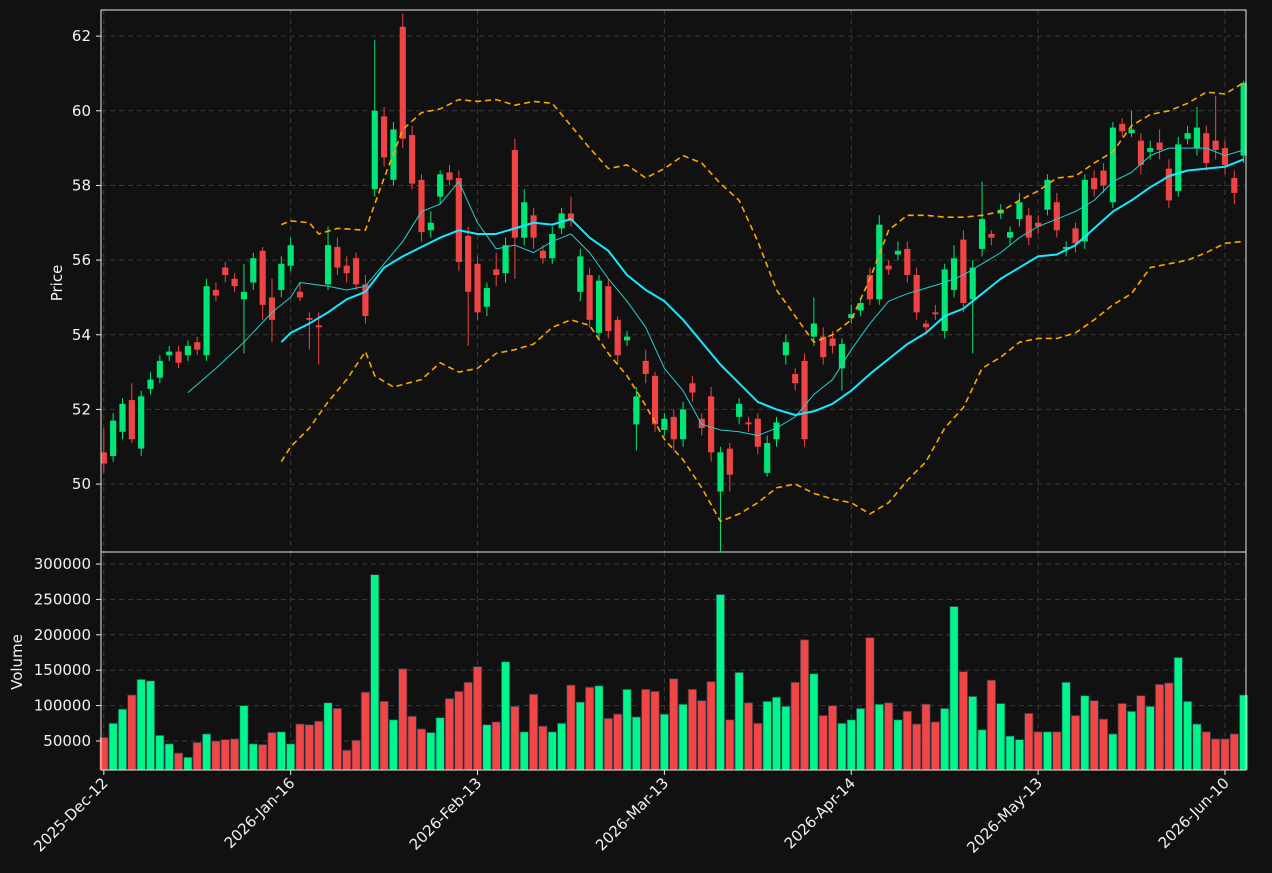 The image size is (1272, 873). What do you see at coordinates (81, 36) in the screenshot?
I see `y-tick-label: 62` at bounding box center [81, 36].